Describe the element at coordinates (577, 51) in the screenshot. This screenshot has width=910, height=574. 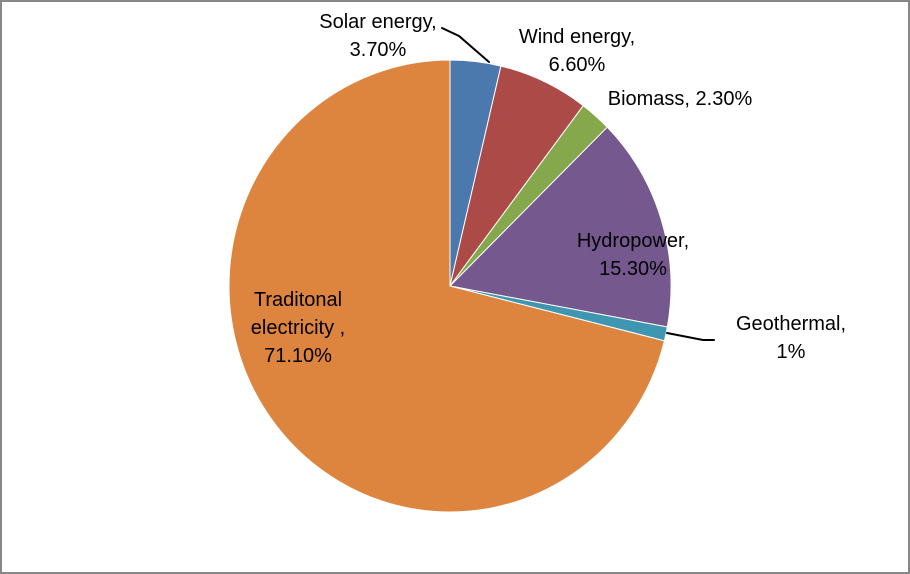
I see `slice-label-wind-energy: Wind energy, 6.60%` at that location.